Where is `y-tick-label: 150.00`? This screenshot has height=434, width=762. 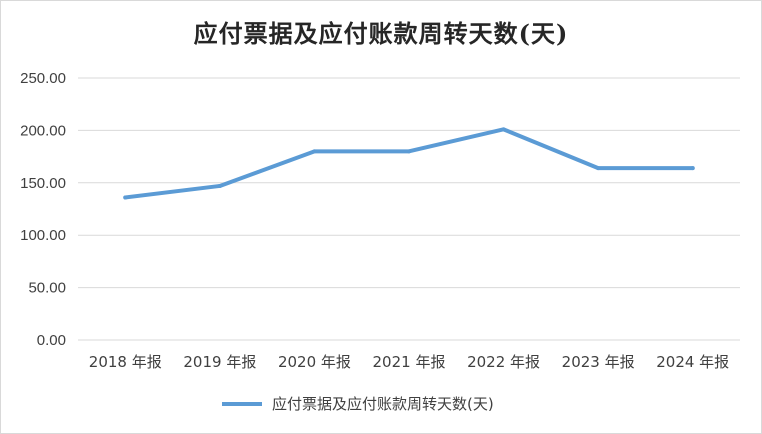
y-tick-label: 150.00 is located at coordinates (43, 183).